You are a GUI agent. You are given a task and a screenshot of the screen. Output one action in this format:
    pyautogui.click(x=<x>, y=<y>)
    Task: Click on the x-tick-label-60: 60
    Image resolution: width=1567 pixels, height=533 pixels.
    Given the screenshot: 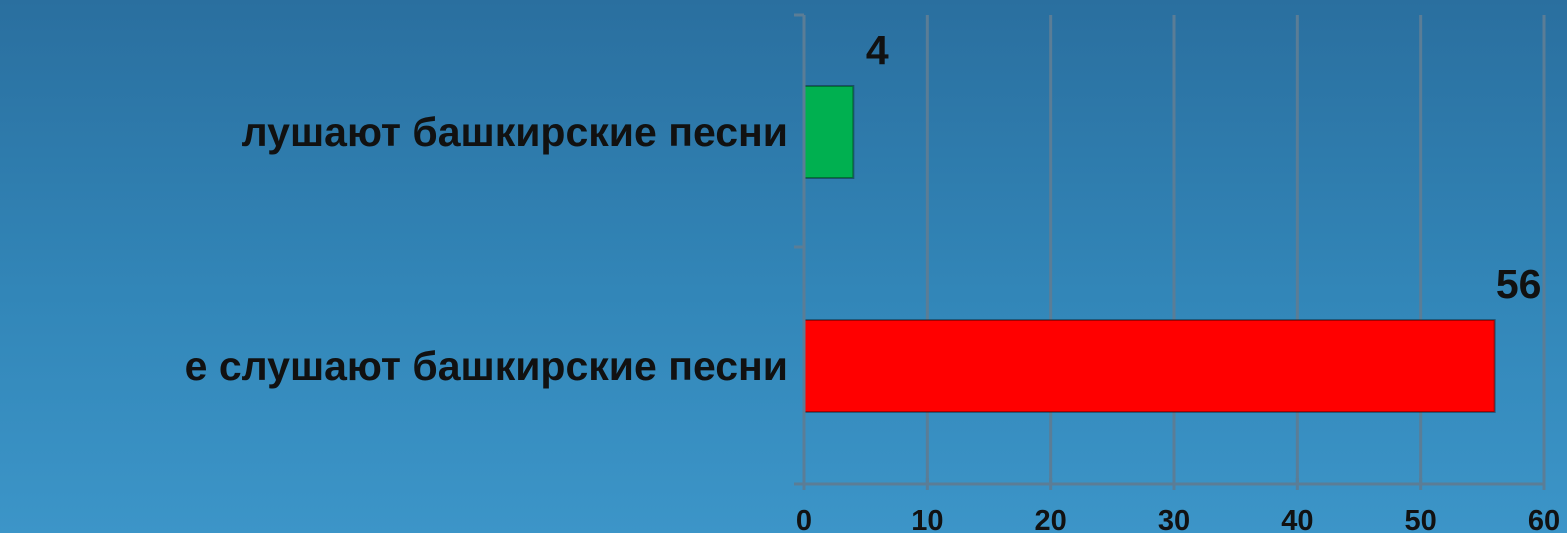 What is the action you would take?
    pyautogui.click(x=1544, y=519)
    